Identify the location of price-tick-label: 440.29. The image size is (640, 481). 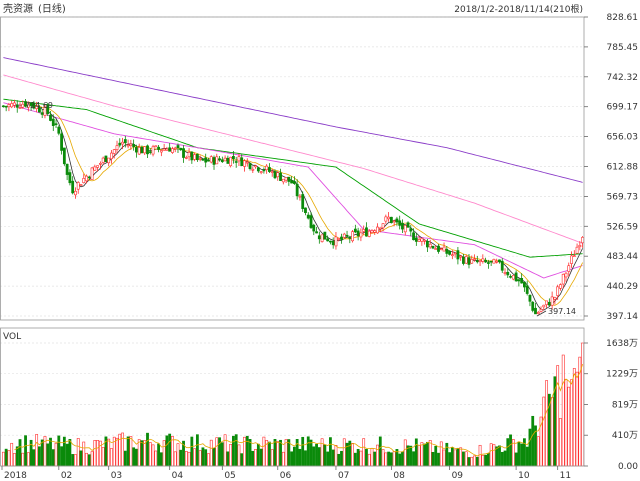
(623, 287).